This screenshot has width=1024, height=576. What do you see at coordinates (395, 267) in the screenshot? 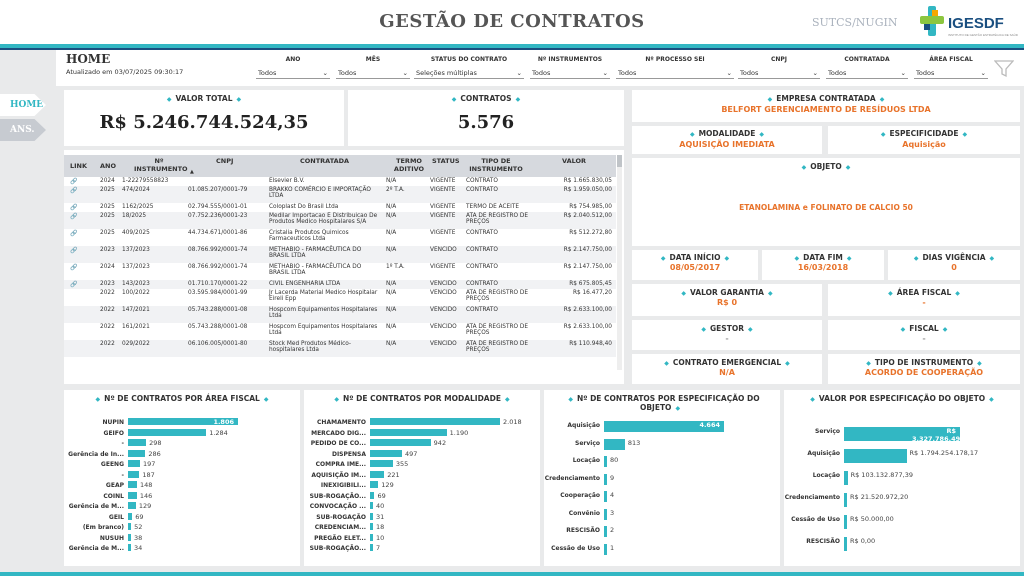
I see `table-cell: 1º T.A.` at bounding box center [395, 267].